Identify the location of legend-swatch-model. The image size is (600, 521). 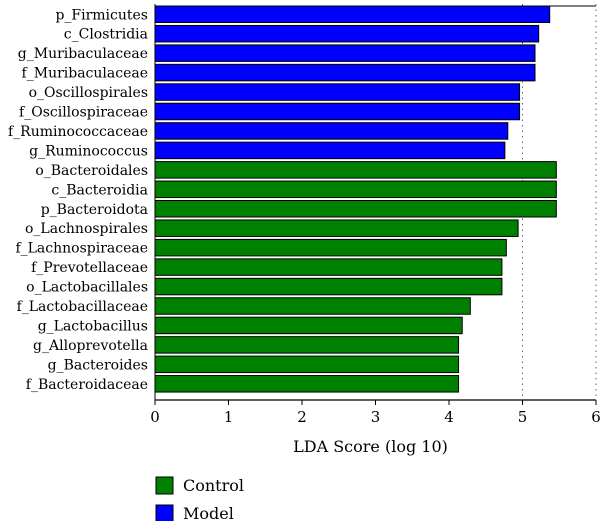
(164, 512).